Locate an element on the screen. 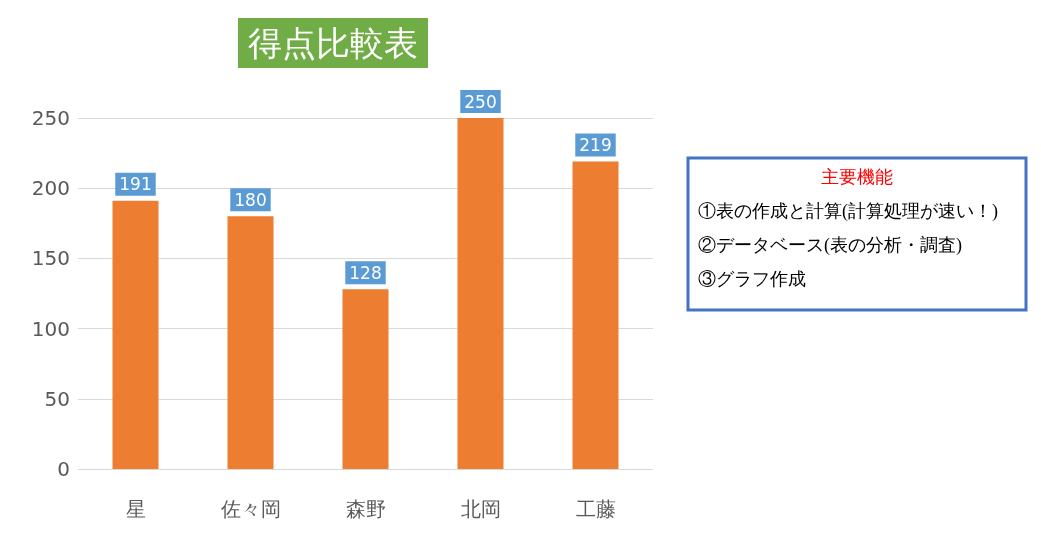 The width and height of the screenshot is (1041, 547). data-label: 219 is located at coordinates (595, 145).